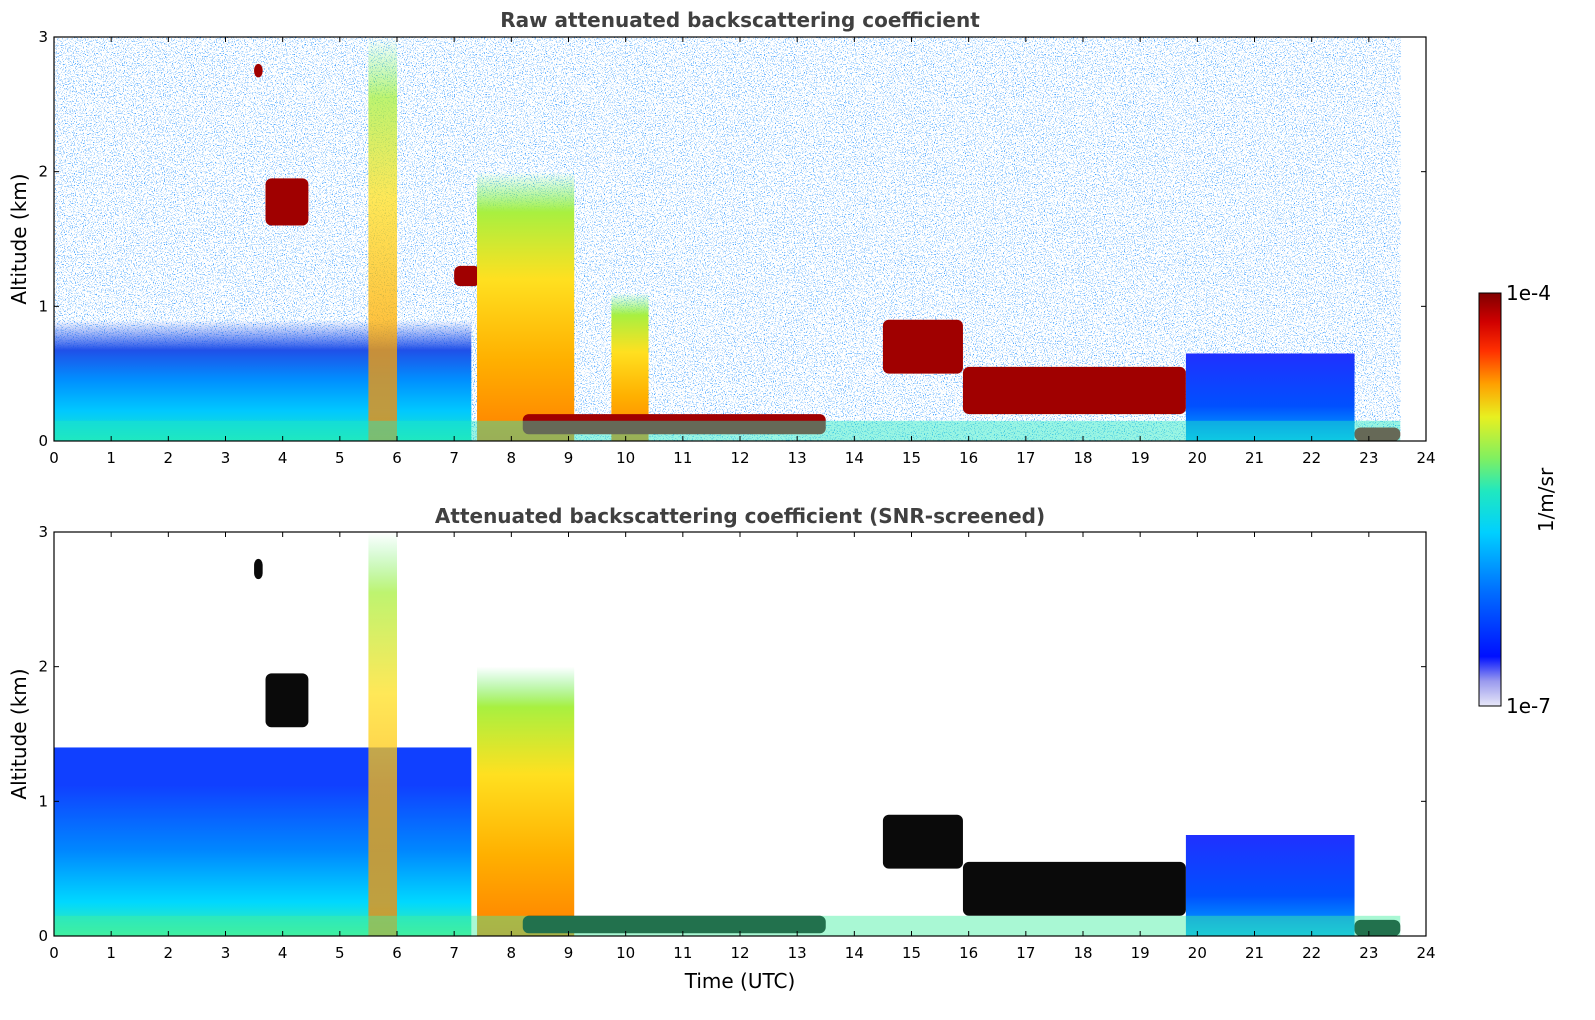 The width and height of the screenshot is (1595, 1020). Describe the element at coordinates (1528, 293) in the screenshot. I see `colorbar-max-label: 1e-4` at that location.